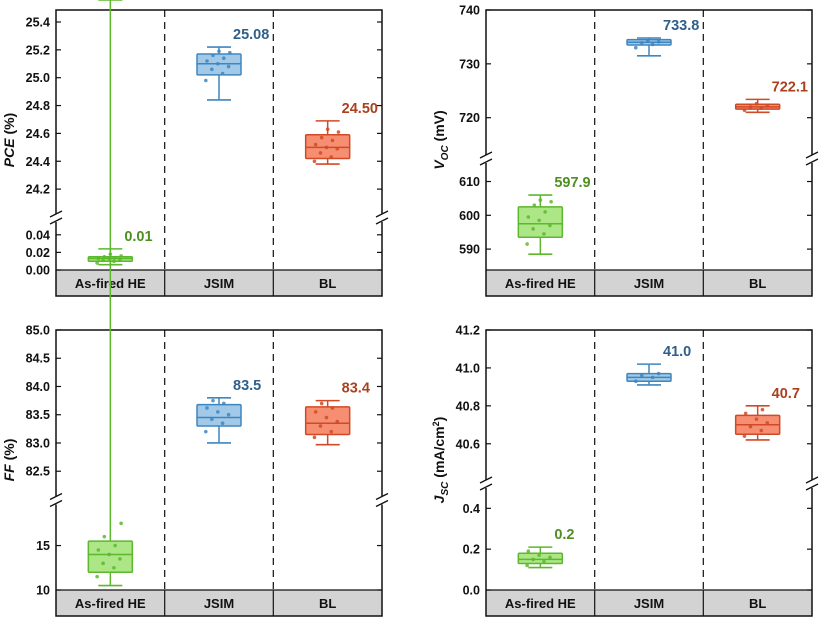 This screenshot has width=826, height=631. I want to click on value-annotation: 40.7, so click(786, 394).